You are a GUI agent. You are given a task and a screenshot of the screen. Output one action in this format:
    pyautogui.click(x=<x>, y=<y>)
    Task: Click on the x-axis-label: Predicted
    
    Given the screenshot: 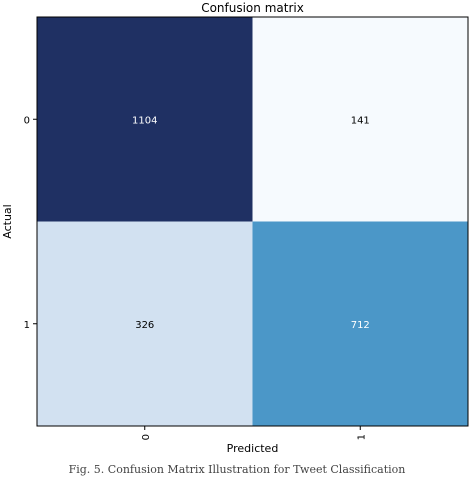 What is the action you would take?
    pyautogui.click(x=253, y=448)
    